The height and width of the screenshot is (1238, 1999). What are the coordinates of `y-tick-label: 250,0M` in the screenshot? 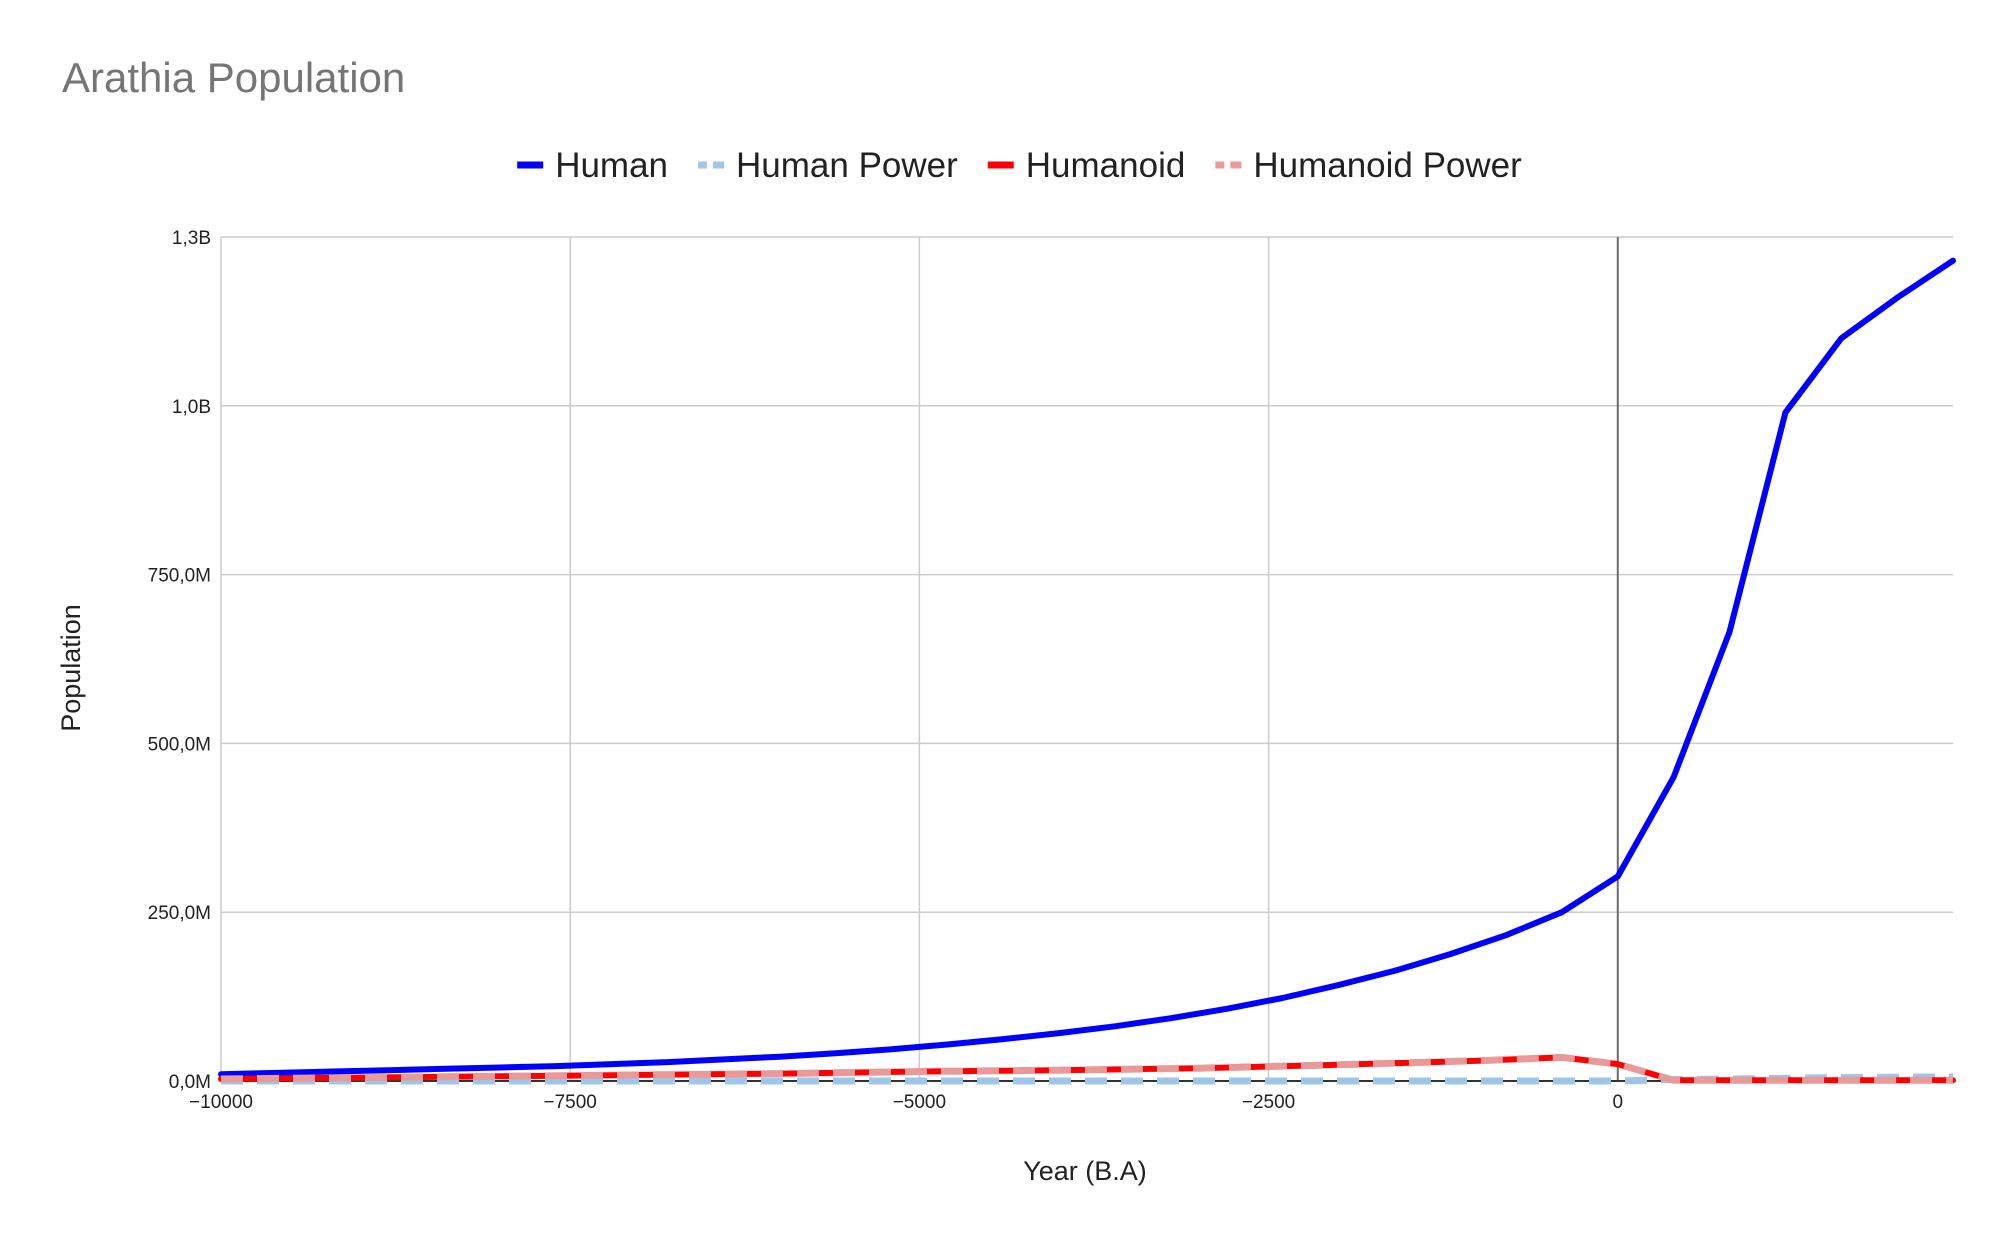 It's located at (179, 913).